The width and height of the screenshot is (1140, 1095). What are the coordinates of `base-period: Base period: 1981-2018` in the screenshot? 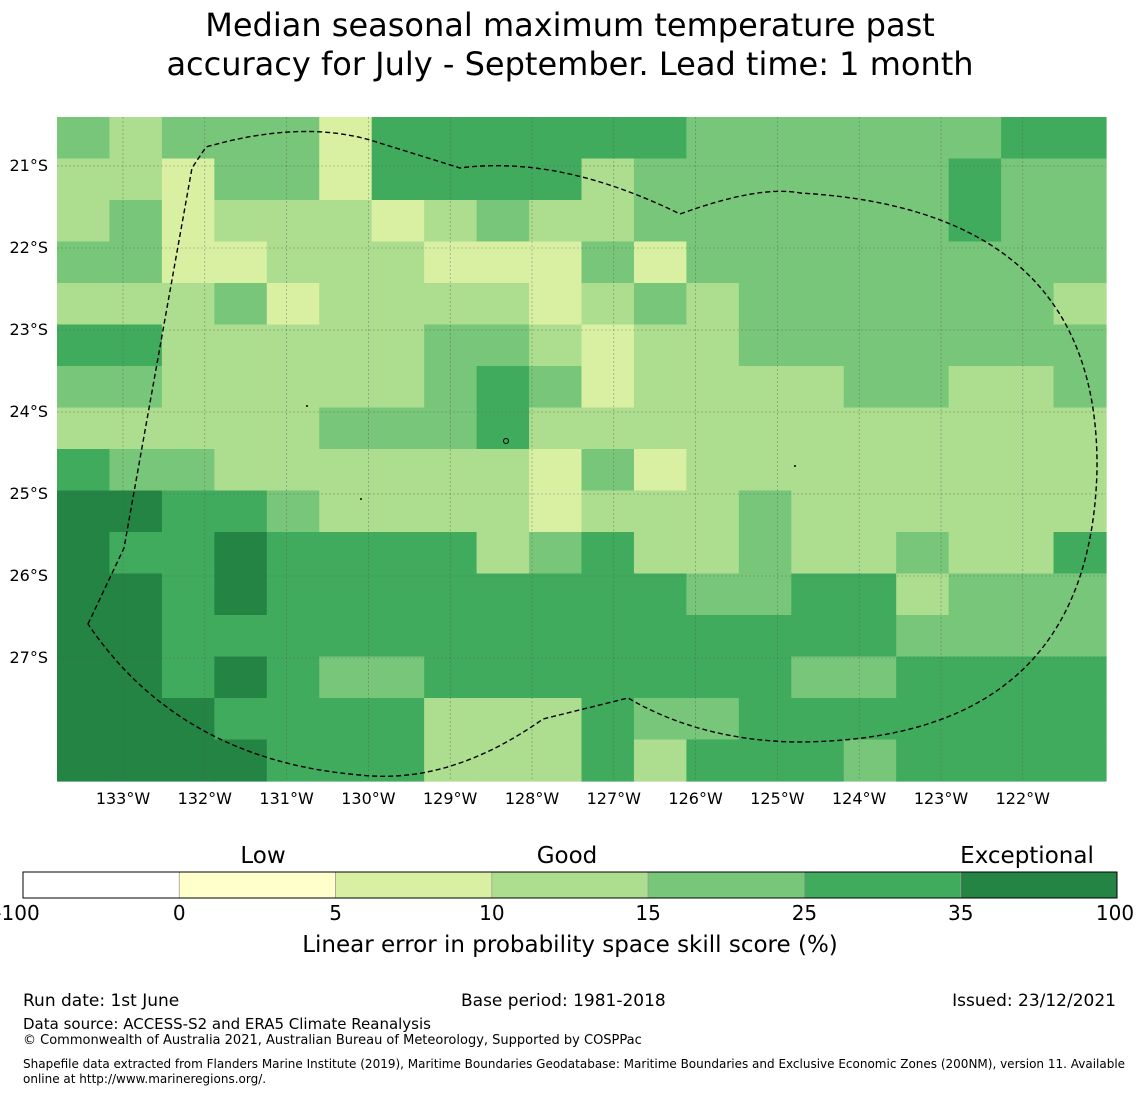 It's located at (563, 1001).